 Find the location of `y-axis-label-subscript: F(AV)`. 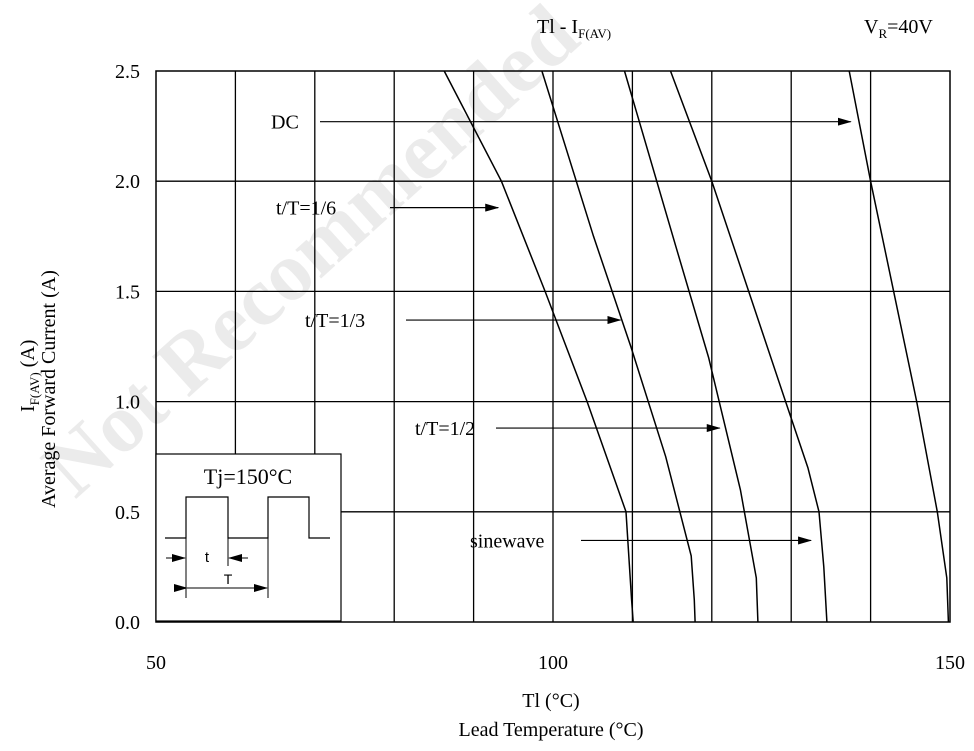

y-axis-label-subscript: F(AV) is located at coordinates (34, 388).